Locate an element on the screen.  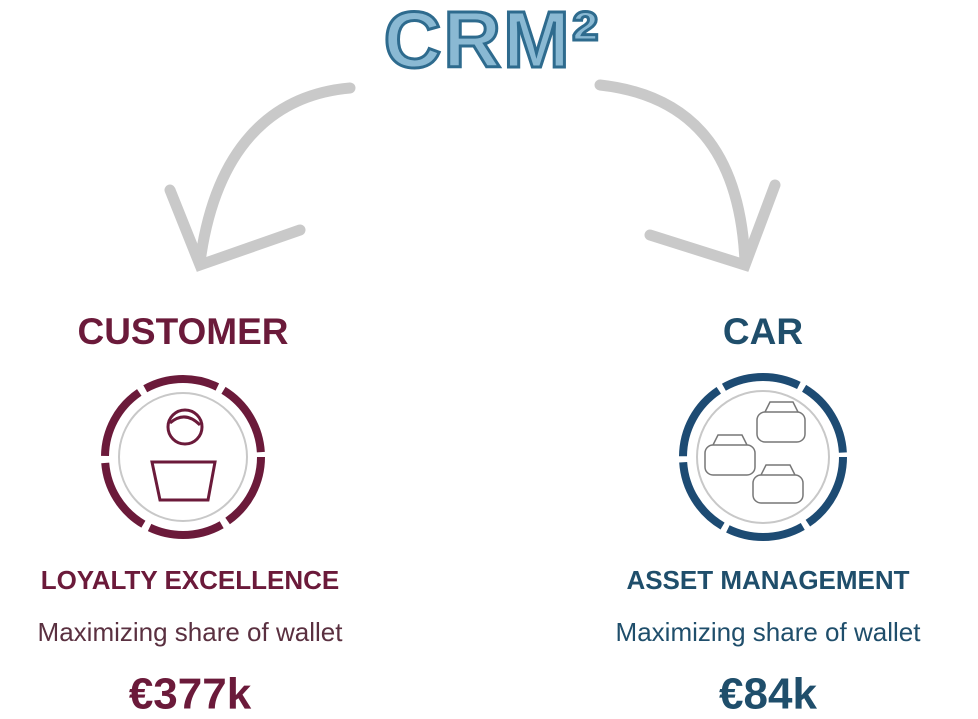
value: €84k is located at coordinates (768, 694).